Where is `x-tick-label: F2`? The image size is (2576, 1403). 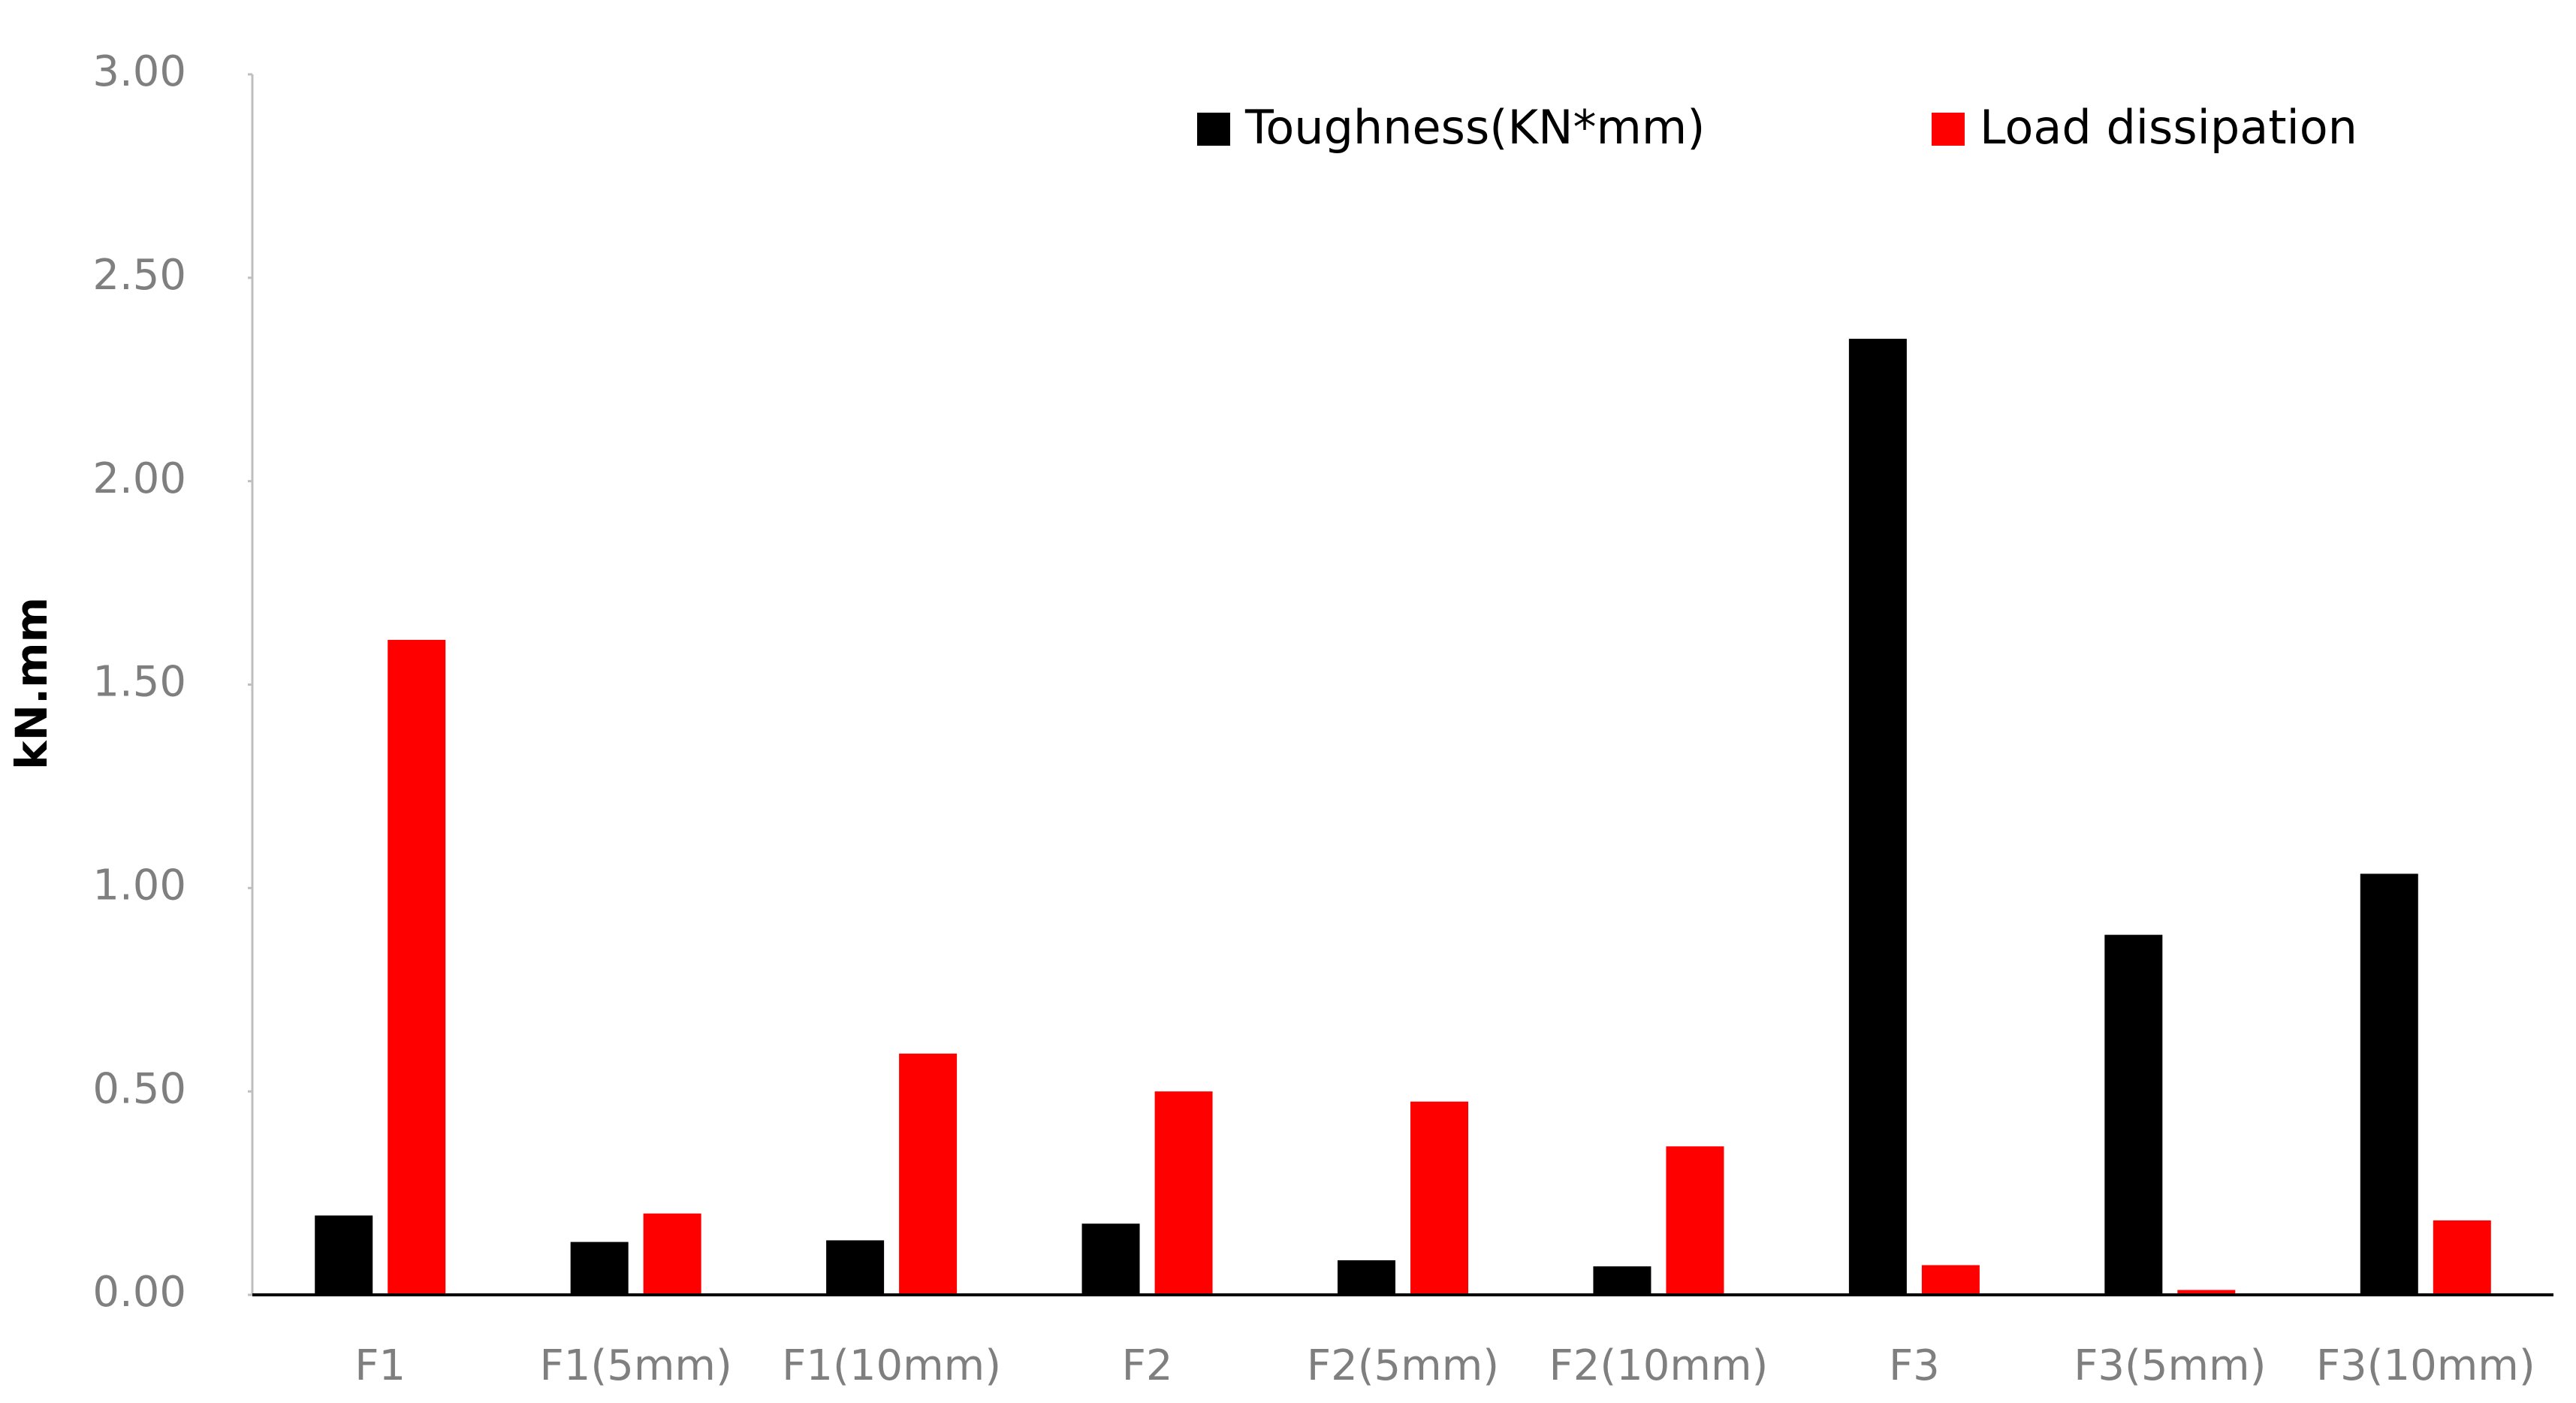
x-tick-label: F2 is located at coordinates (1147, 1365).